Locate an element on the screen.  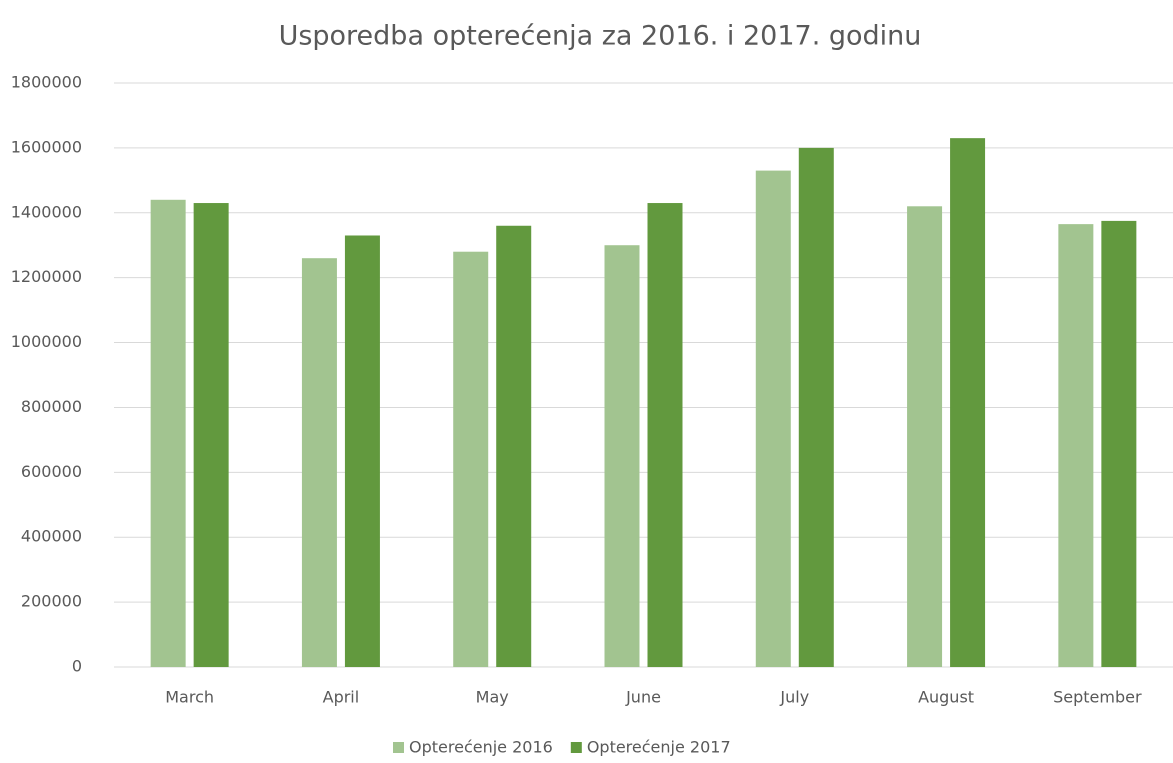
y-tick-label: 1600000 is located at coordinates (46, 146).